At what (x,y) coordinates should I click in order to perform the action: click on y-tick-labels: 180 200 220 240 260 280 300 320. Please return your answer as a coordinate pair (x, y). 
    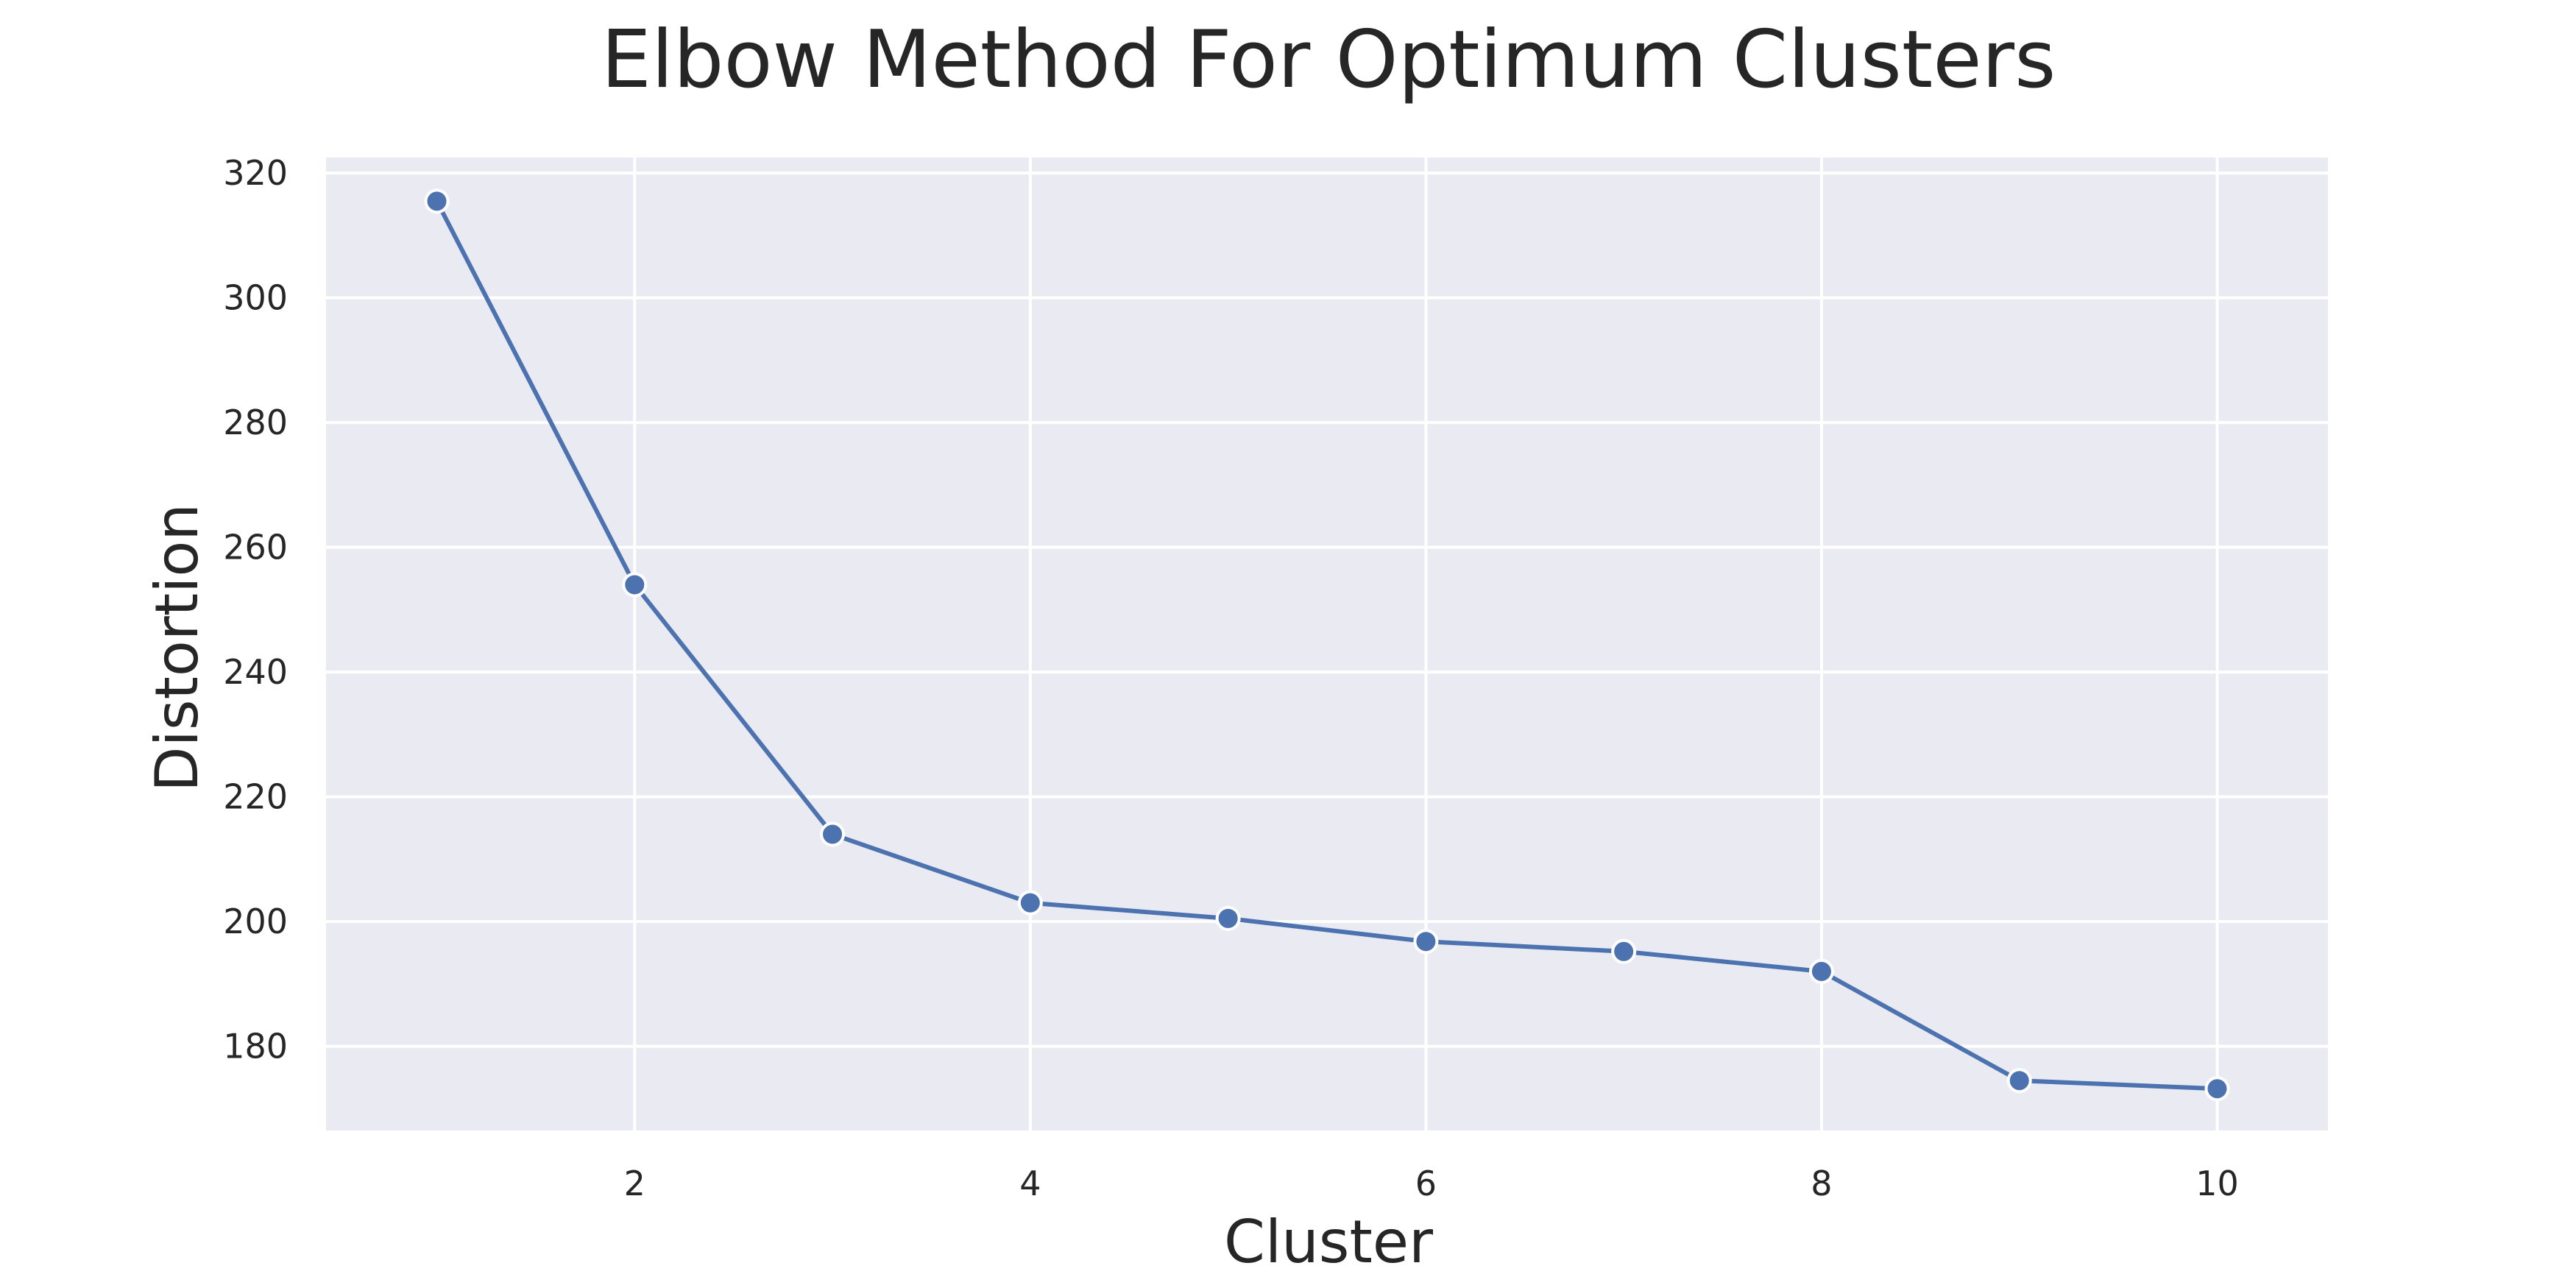
    Looking at the image, I should click on (256, 609).